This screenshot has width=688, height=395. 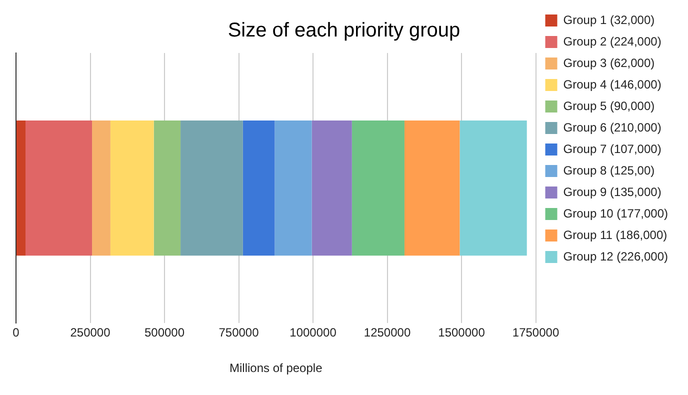 What do you see at coordinates (90, 333) in the screenshot?
I see `x-tick-label: 250000` at bounding box center [90, 333].